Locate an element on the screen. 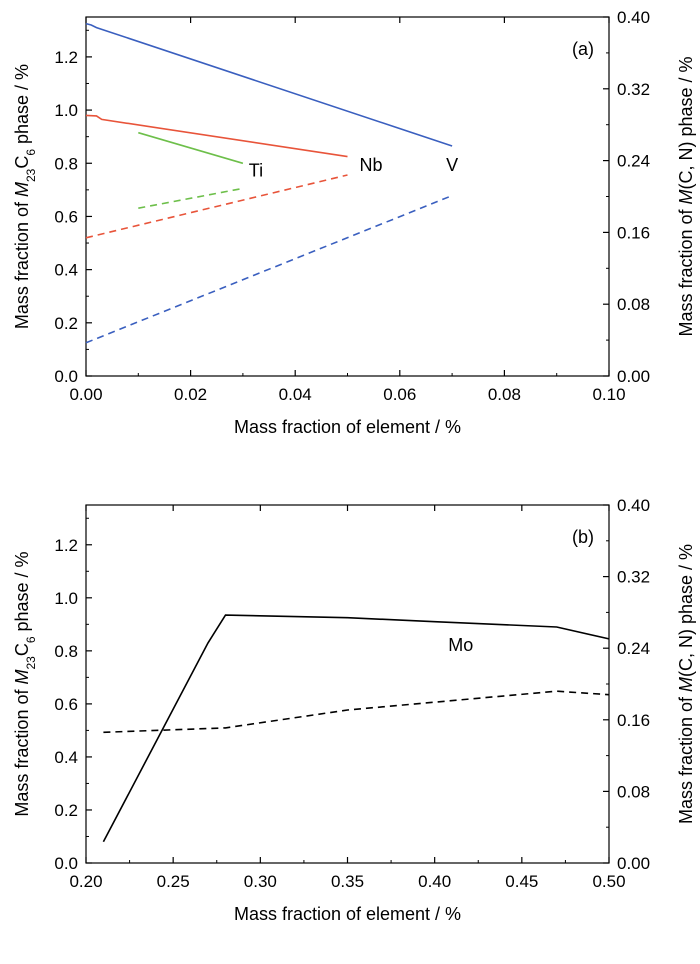  x-tick-label: 0.40 is located at coordinates (434, 881).